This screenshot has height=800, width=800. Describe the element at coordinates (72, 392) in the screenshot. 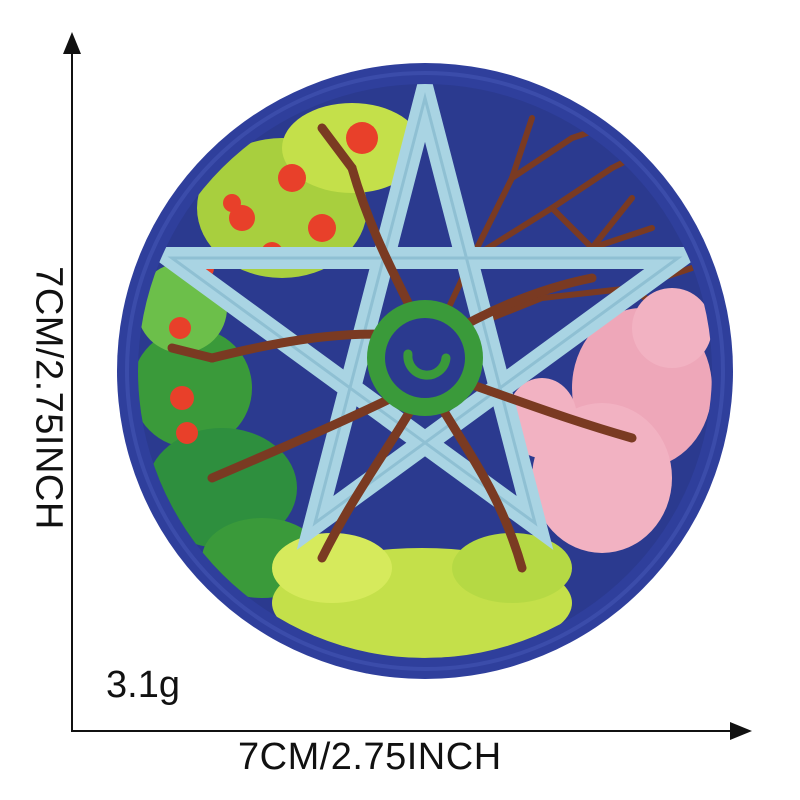

I see `vertical-dimension-axis` at that location.